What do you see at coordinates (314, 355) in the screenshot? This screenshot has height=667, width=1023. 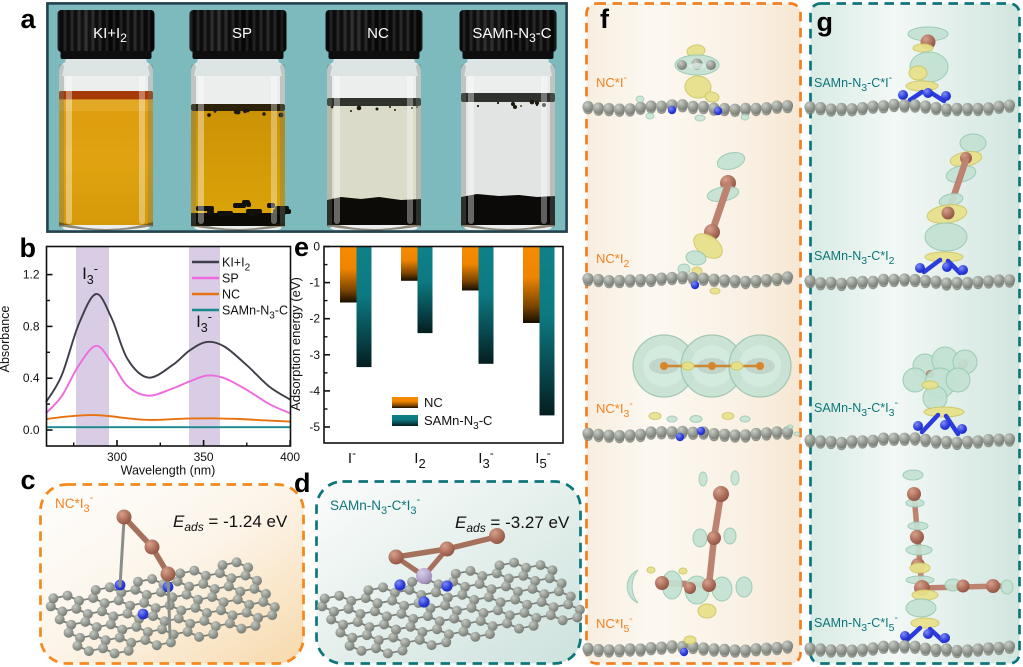 I see `svg-text: -3` at bounding box center [314, 355].